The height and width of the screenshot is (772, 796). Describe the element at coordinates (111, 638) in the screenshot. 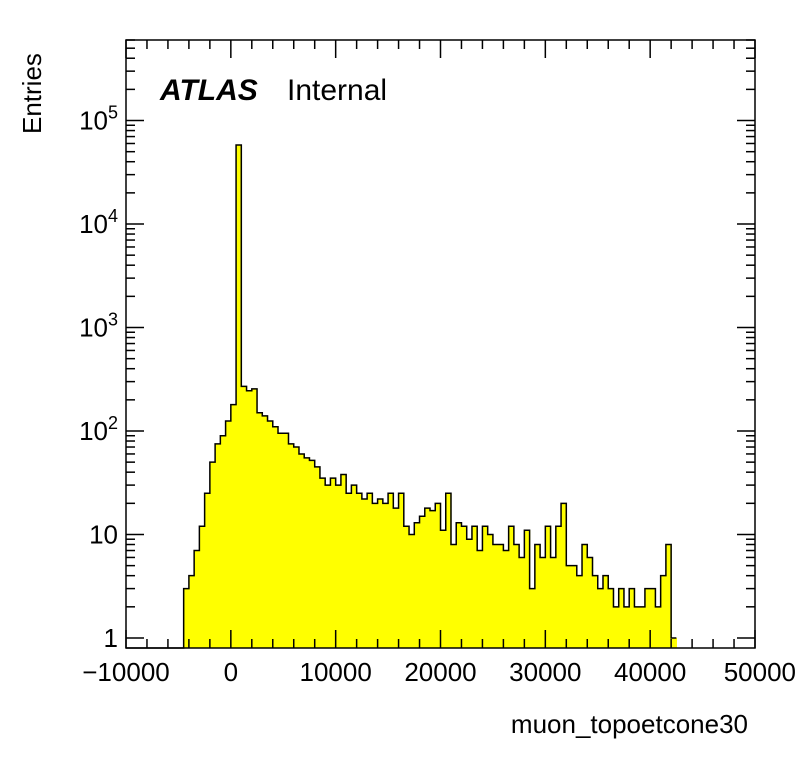

I see `y-tick-label: 1` at that location.